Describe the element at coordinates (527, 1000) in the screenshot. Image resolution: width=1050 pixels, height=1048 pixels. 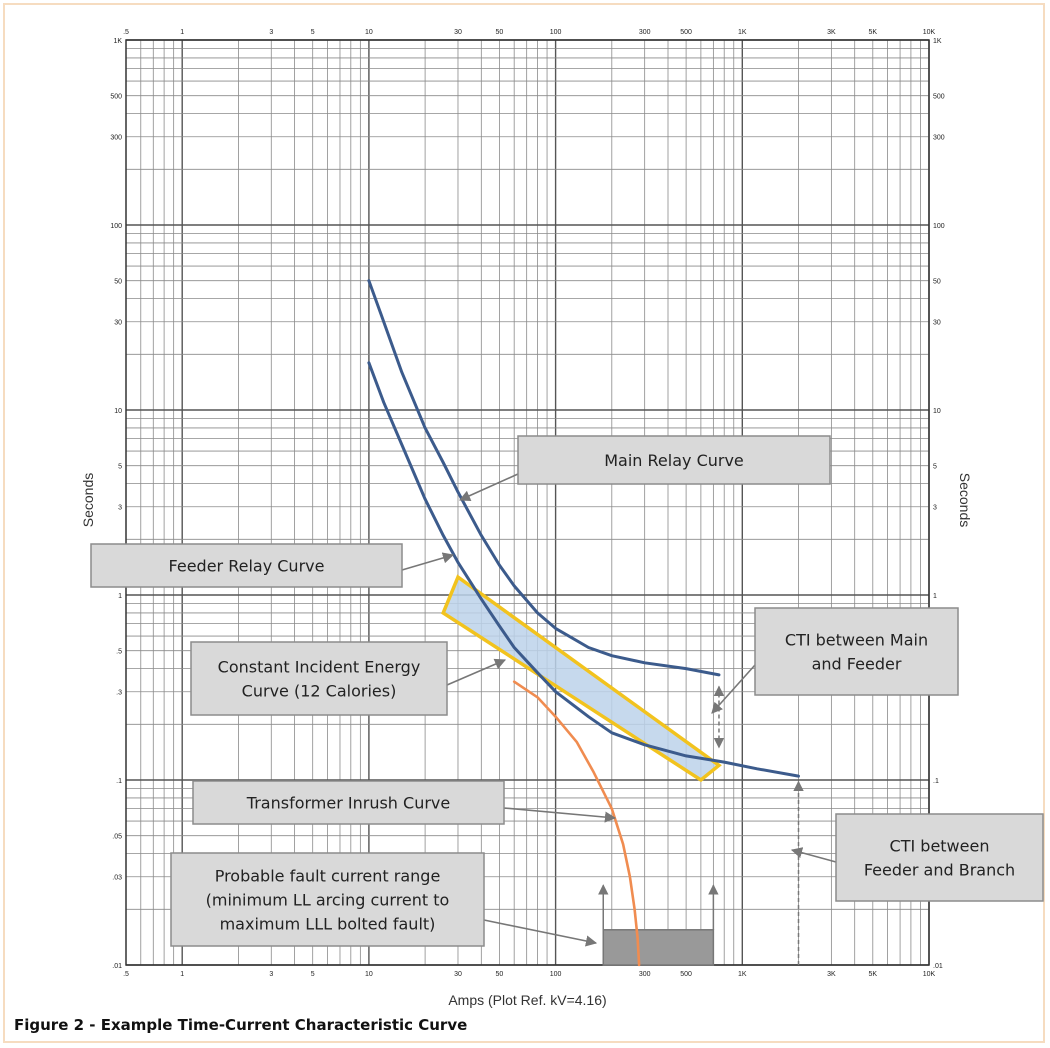
I see `x-axis-label: Amps (Plot Ref. kV=4.16)` at that location.